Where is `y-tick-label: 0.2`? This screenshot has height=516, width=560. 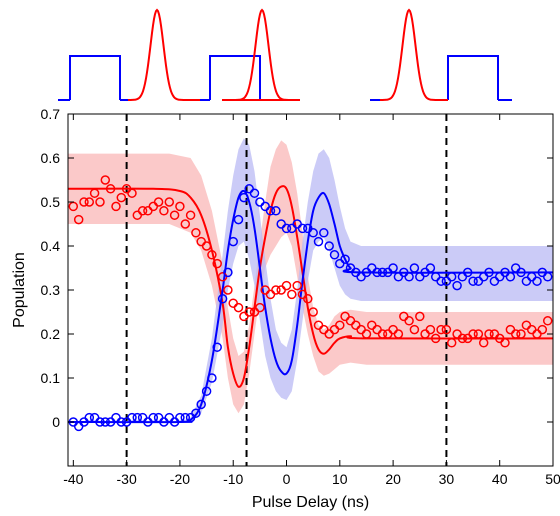 y-tick-label: 0.2 is located at coordinates (51, 334).